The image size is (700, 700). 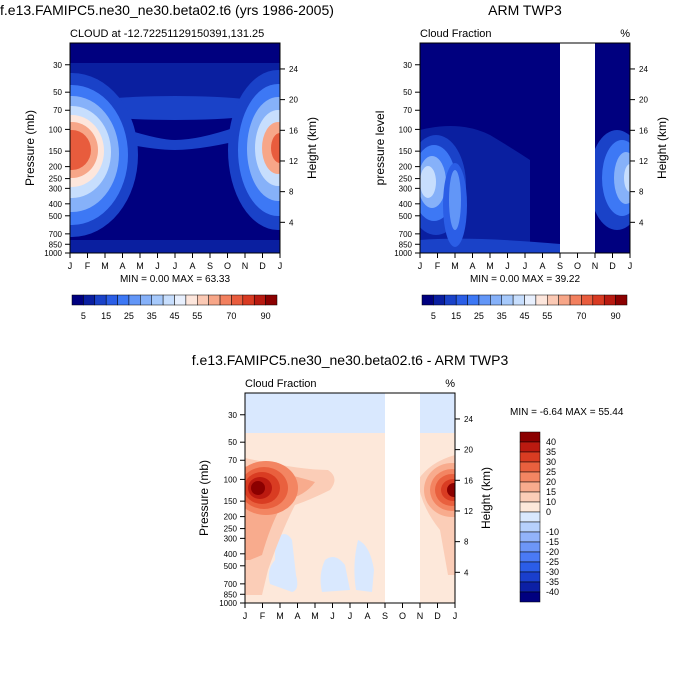 I want to click on panel-diff-right-l6, so click(x=451, y=490).